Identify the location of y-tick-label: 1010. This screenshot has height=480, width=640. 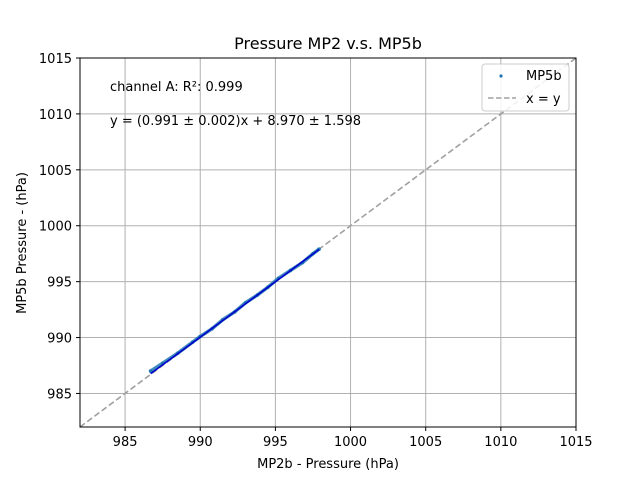
(55, 115).